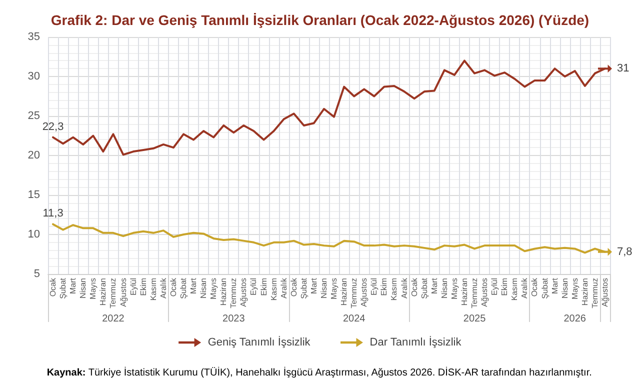 The width and height of the screenshot is (640, 383). I want to click on text: 2026, so click(575, 319).